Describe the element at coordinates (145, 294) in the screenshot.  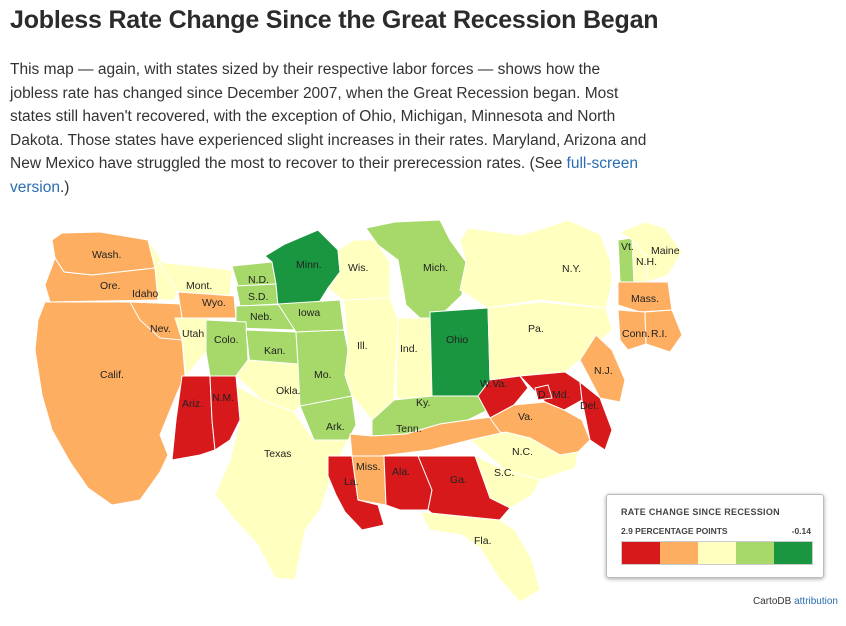
I see `label-idaho: Idaho` at that location.